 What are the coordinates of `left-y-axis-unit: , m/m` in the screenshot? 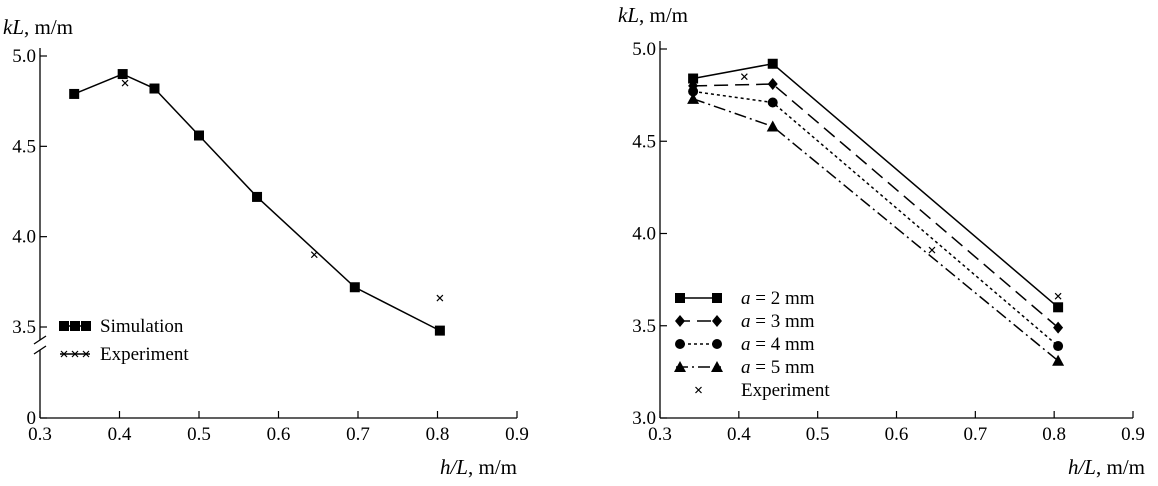 It's located at (48, 27).